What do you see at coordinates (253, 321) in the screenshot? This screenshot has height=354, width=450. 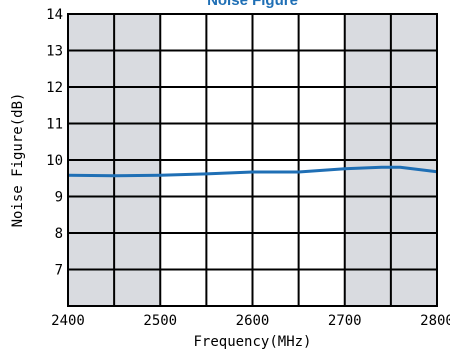 I see `x-tick-label: 2600` at bounding box center [253, 321].